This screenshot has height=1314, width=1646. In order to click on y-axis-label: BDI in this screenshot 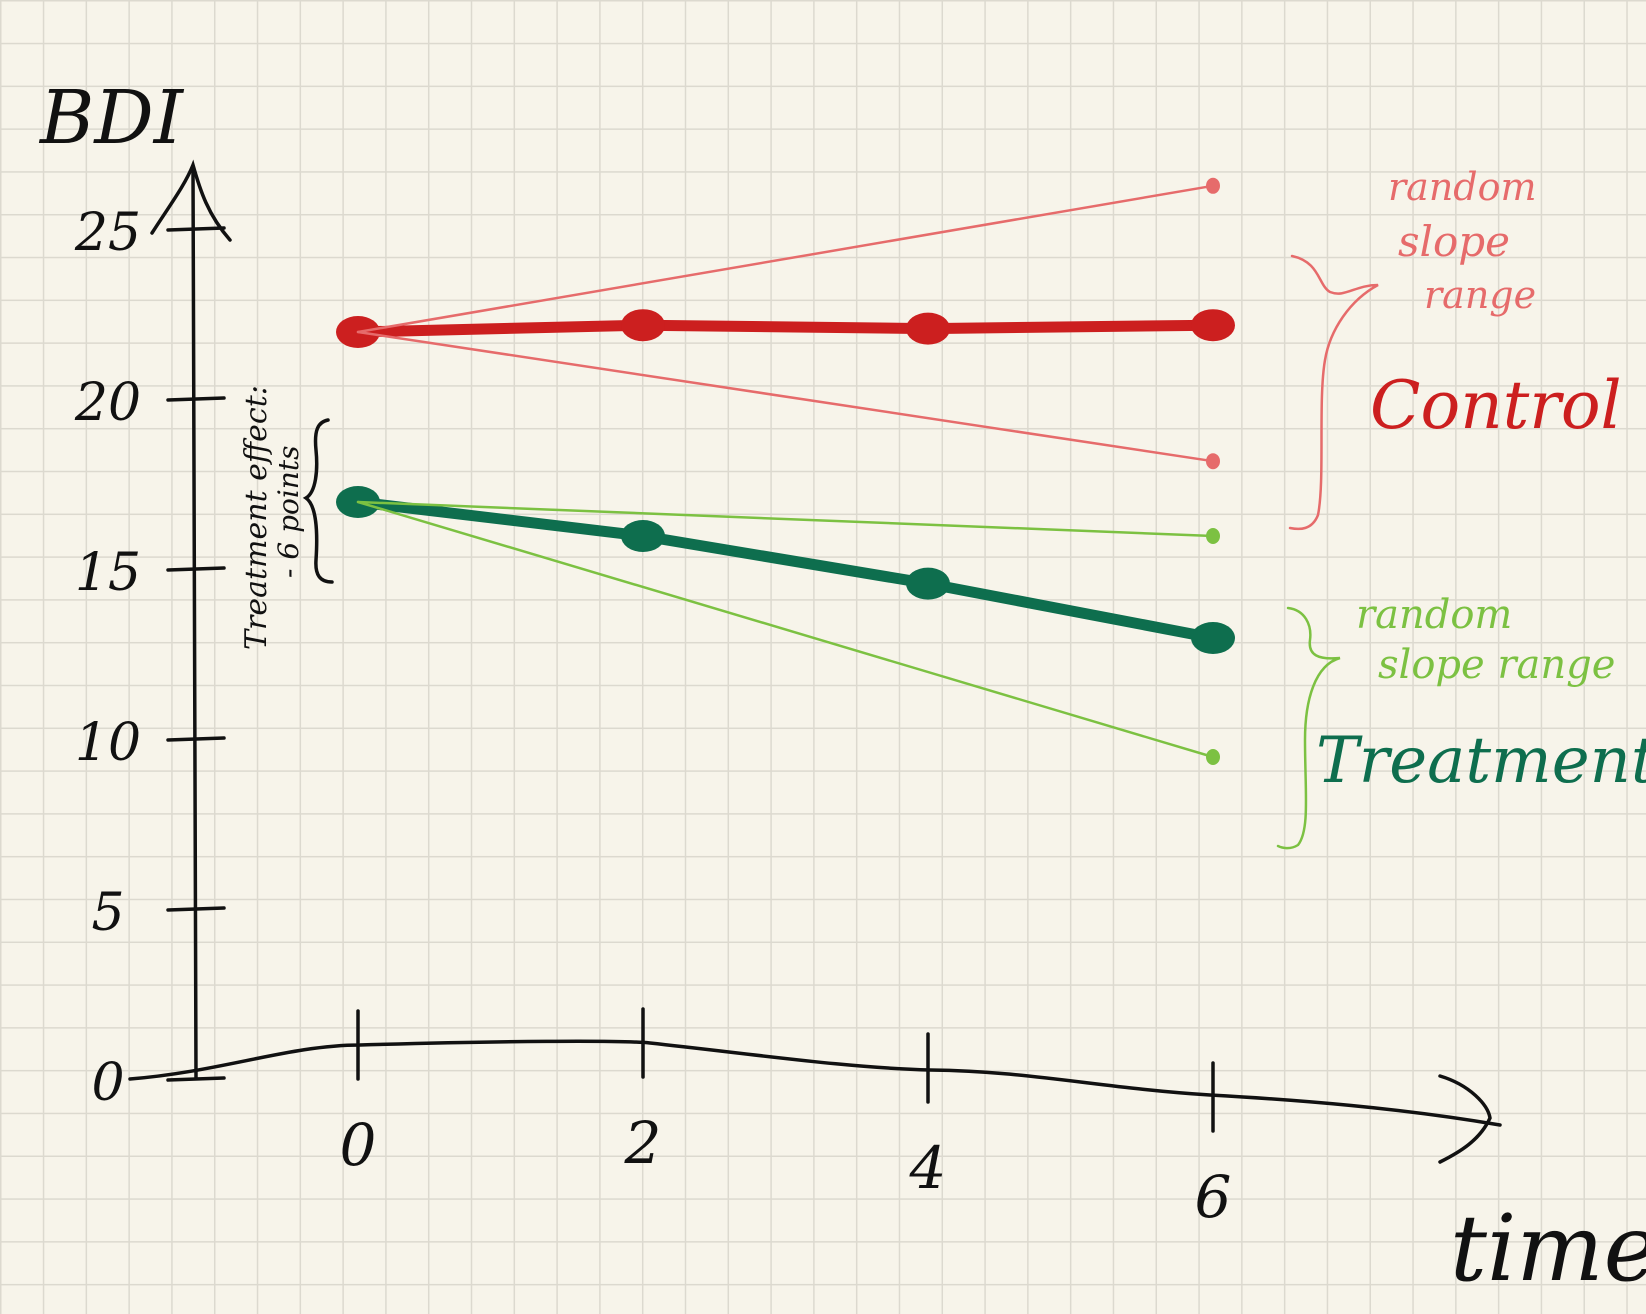, I will do `click(111, 118)`.